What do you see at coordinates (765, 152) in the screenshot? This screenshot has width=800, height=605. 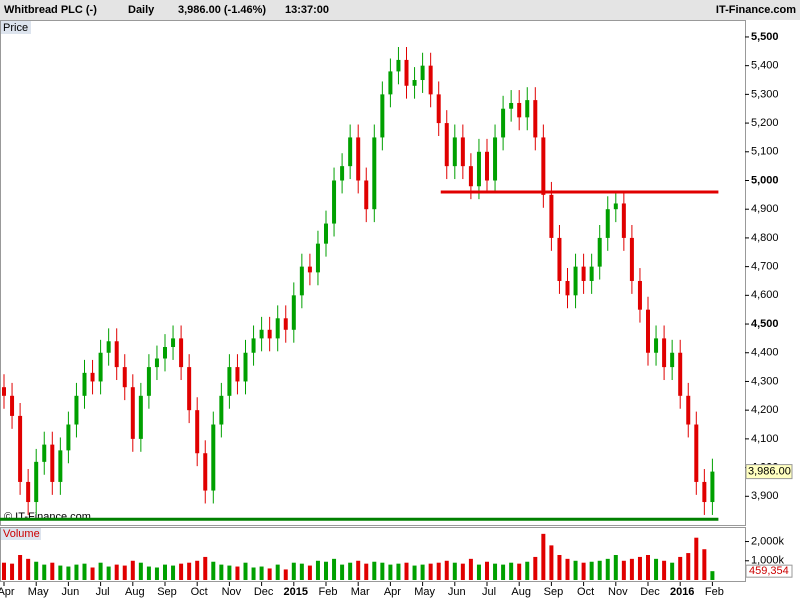 I see `y-tick-label: 5,100` at bounding box center [765, 152].